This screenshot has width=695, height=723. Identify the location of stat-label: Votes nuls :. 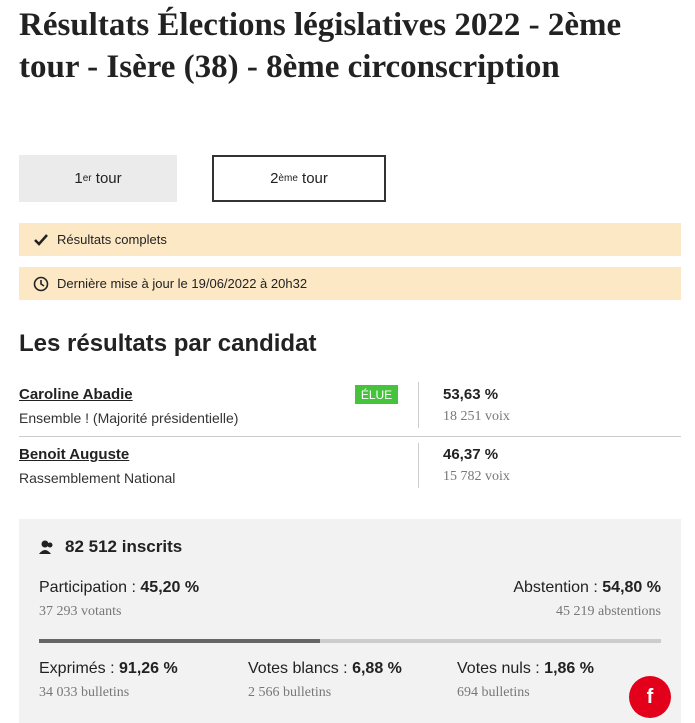
(498, 668).